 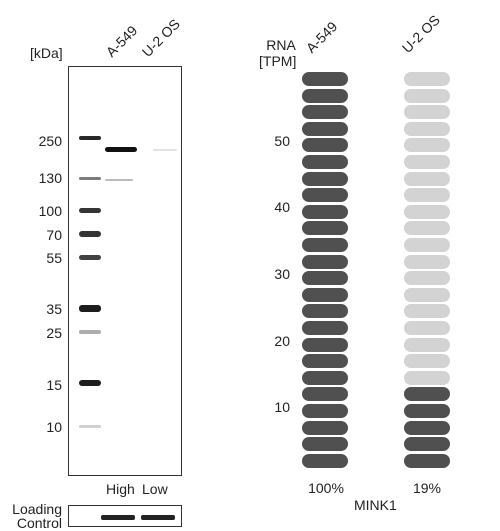 I want to click on rna-tick-30: 30, so click(x=282, y=274).